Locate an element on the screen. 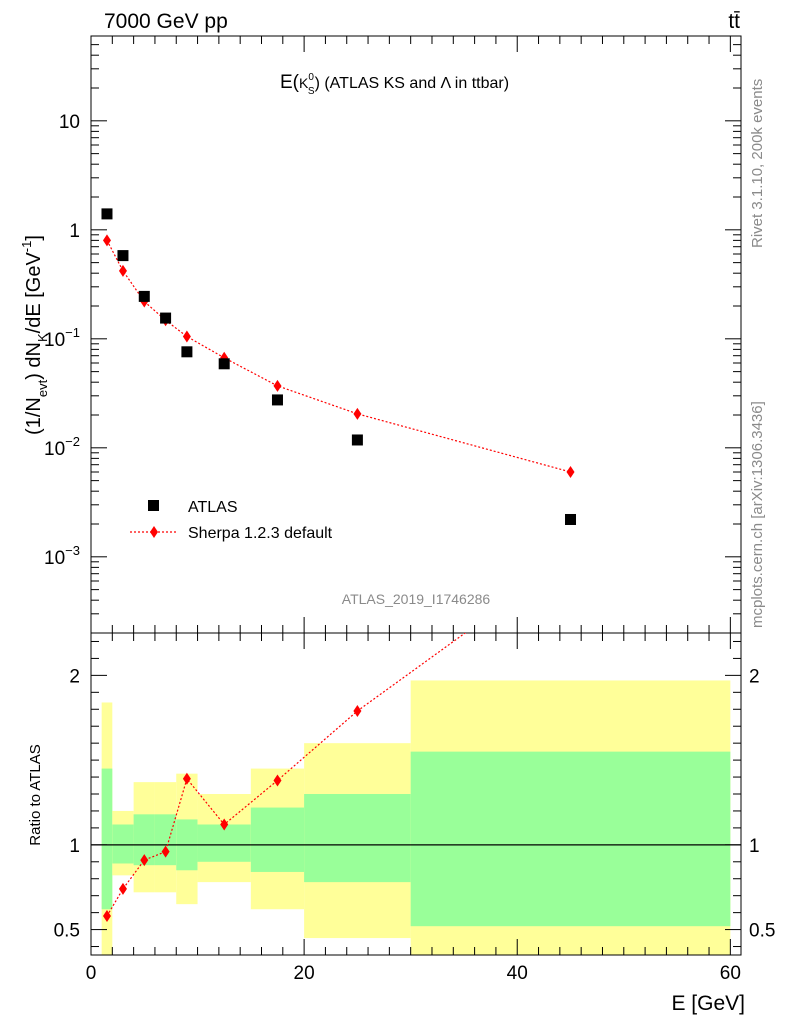 Image resolution: width=786 pixels, height=1024 pixels. main-y-axis-title: (1/Nevt) dNK/dE [GeV-1] is located at coordinates (34, 335).